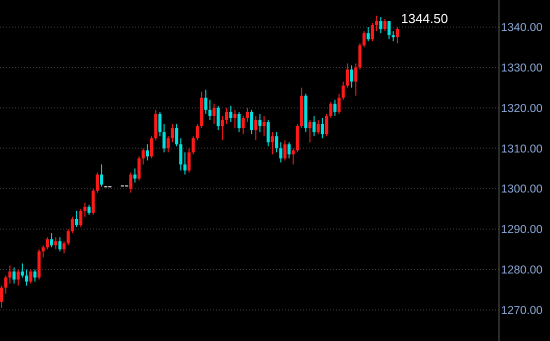 Image resolution: width=550 pixels, height=341 pixels. Describe the element at coordinates (522, 108) in the screenshot. I see `y-tick-label: 1320.00` at that location.